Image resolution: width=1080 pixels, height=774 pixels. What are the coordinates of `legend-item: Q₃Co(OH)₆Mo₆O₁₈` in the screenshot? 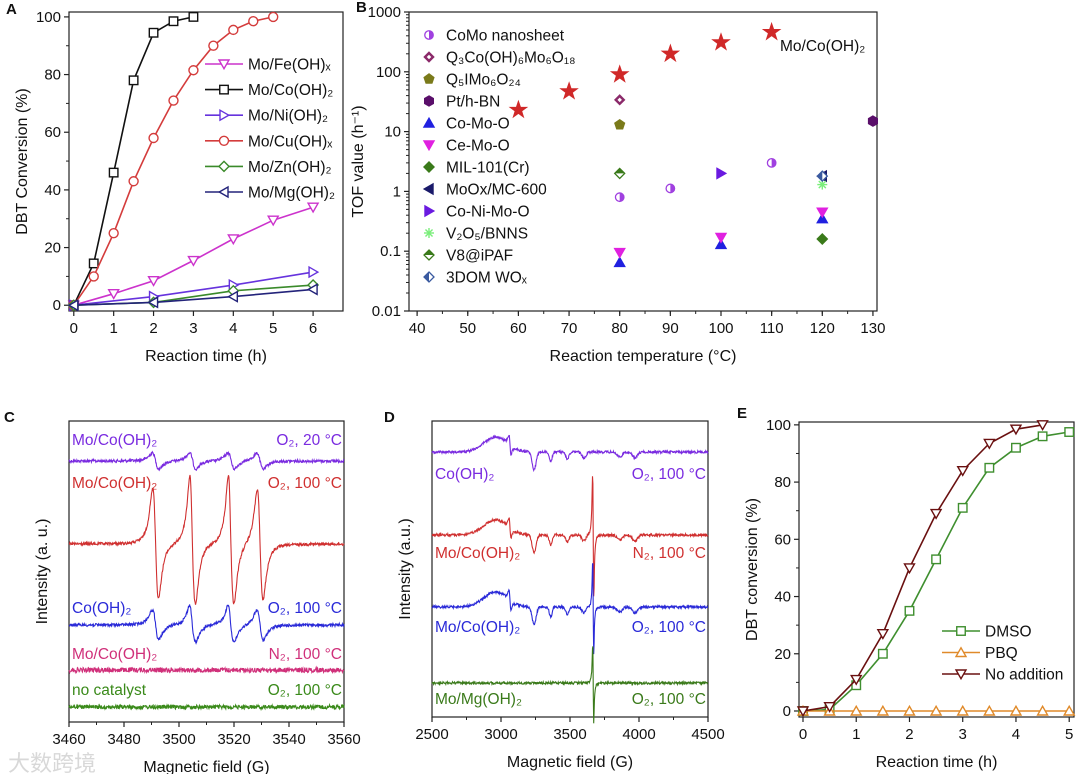 It's located at (499, 58).